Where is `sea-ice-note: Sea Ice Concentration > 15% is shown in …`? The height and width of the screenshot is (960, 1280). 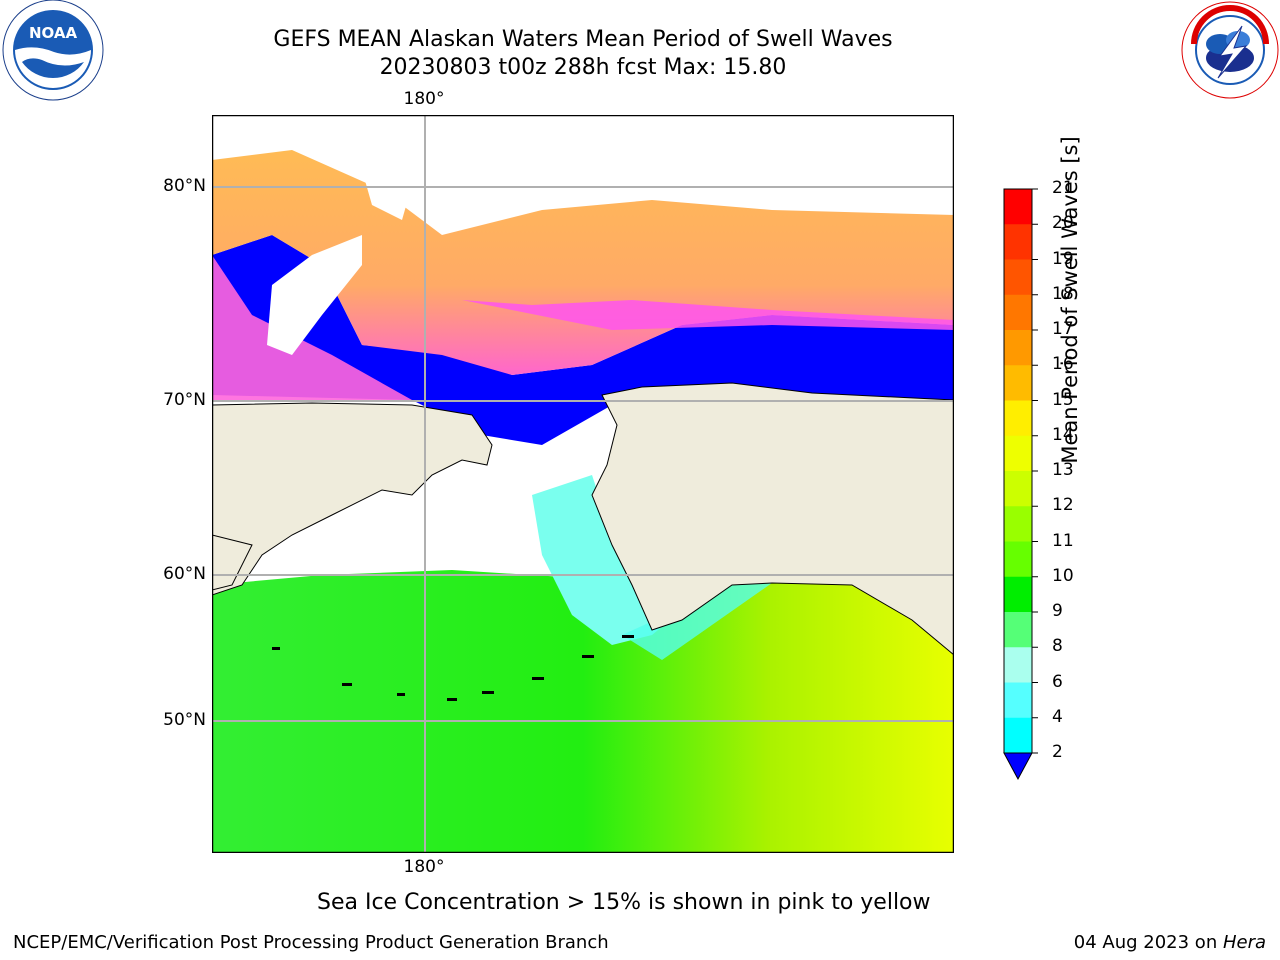
sea-ice-note: Sea Ice Concentration > 15% is shown in … is located at coordinates (624, 902).